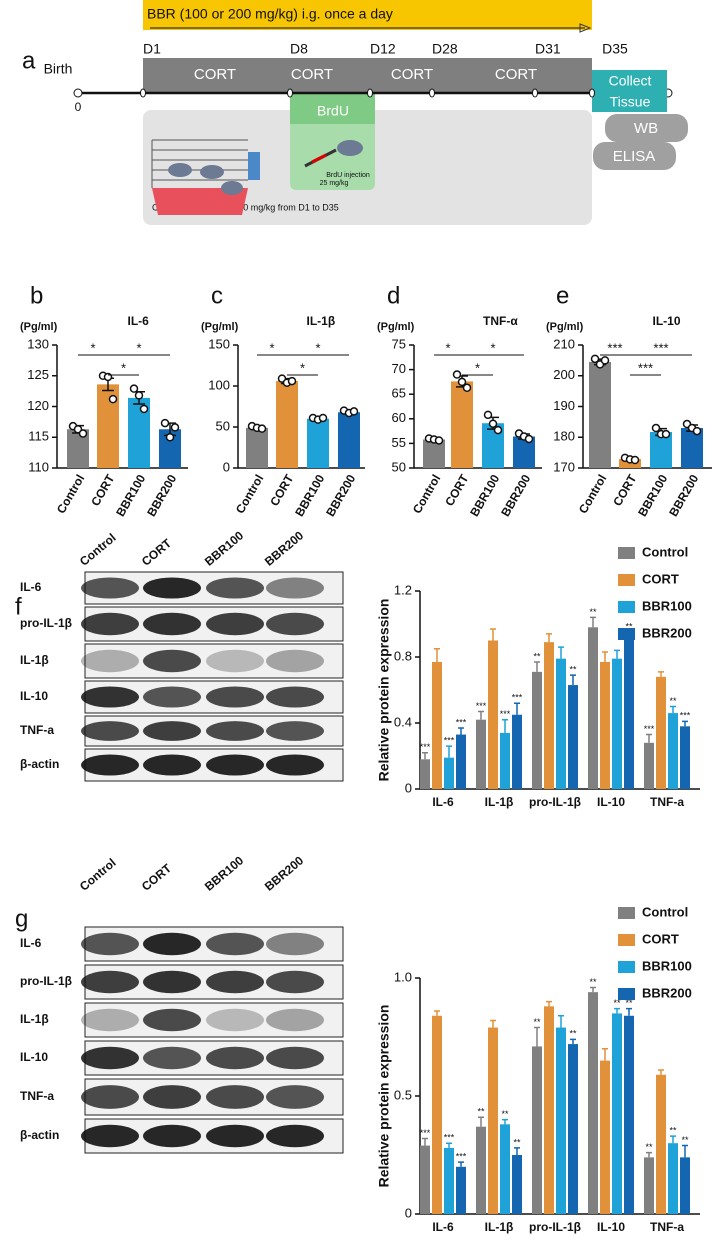 Image resolution: width=724 pixels, height=1244 pixels. Describe the element at coordinates (667, 605) in the screenshot. I see `legend-label: BBR100` at that location.